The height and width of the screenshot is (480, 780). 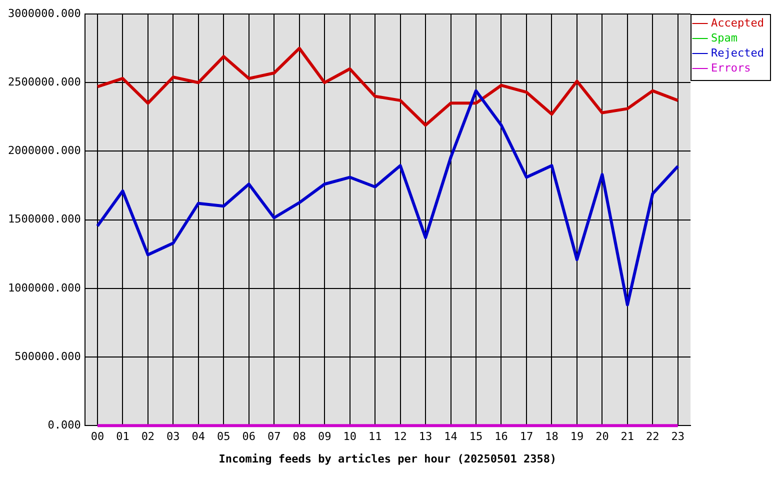 I want to click on x-tick-label: 03, so click(x=173, y=437).